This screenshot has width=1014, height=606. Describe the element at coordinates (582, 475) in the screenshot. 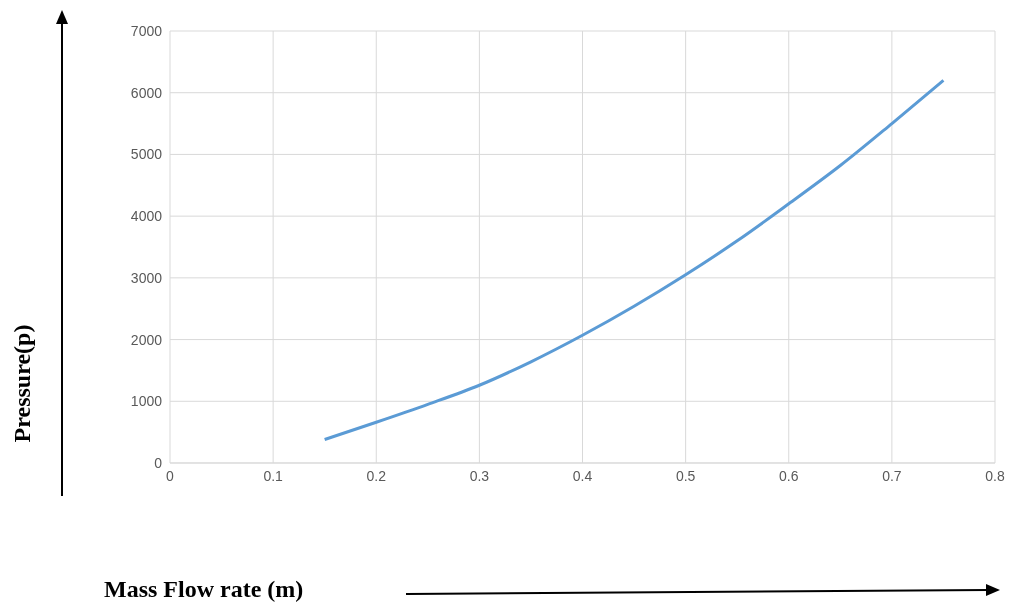

I see `x-tick-label: 0.4` at that location.